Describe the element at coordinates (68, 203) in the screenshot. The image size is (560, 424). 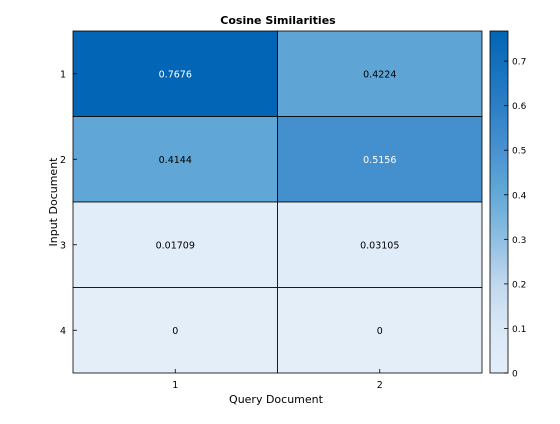
I see `y-tick-labels: 1 2 3 4` at that location.